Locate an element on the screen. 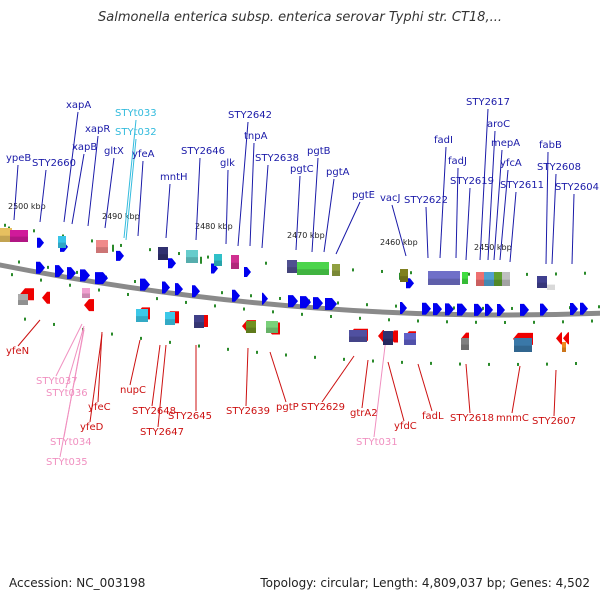  scale-label: 2450 kbp is located at coordinates (493, 247).